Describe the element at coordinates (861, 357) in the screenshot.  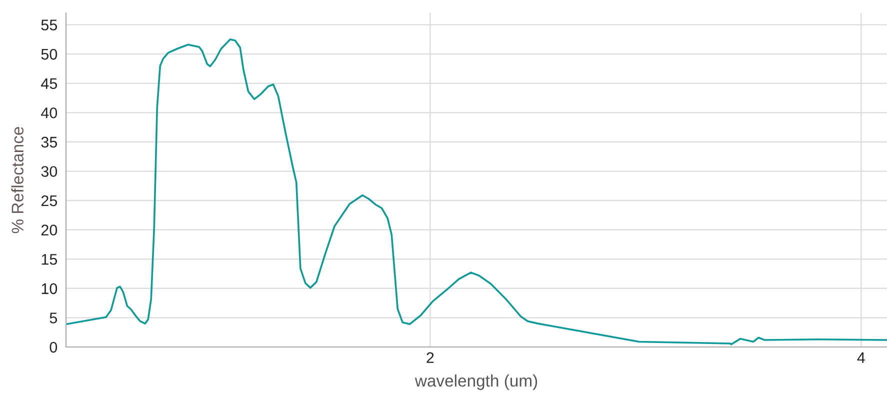
I see `x-tick-label: 4` at that location.